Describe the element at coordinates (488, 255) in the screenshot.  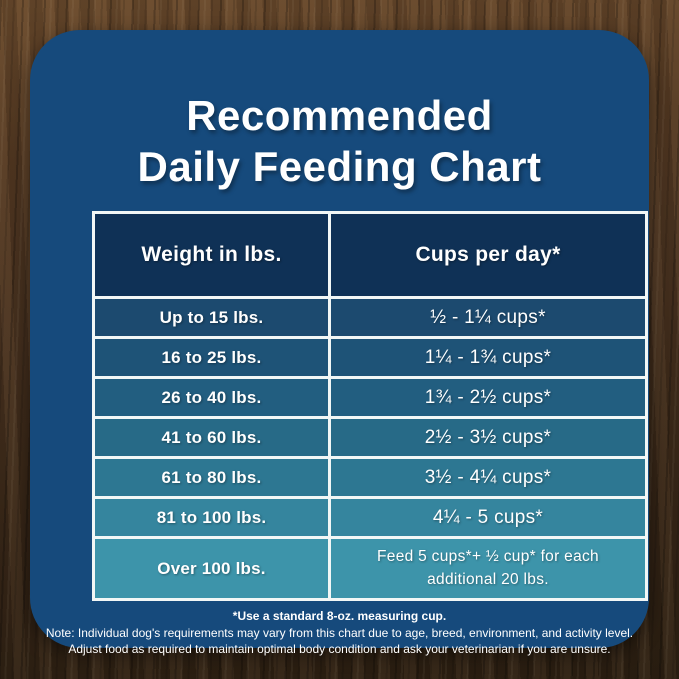
I see `column-header-cups: Cups per day*` at that location.